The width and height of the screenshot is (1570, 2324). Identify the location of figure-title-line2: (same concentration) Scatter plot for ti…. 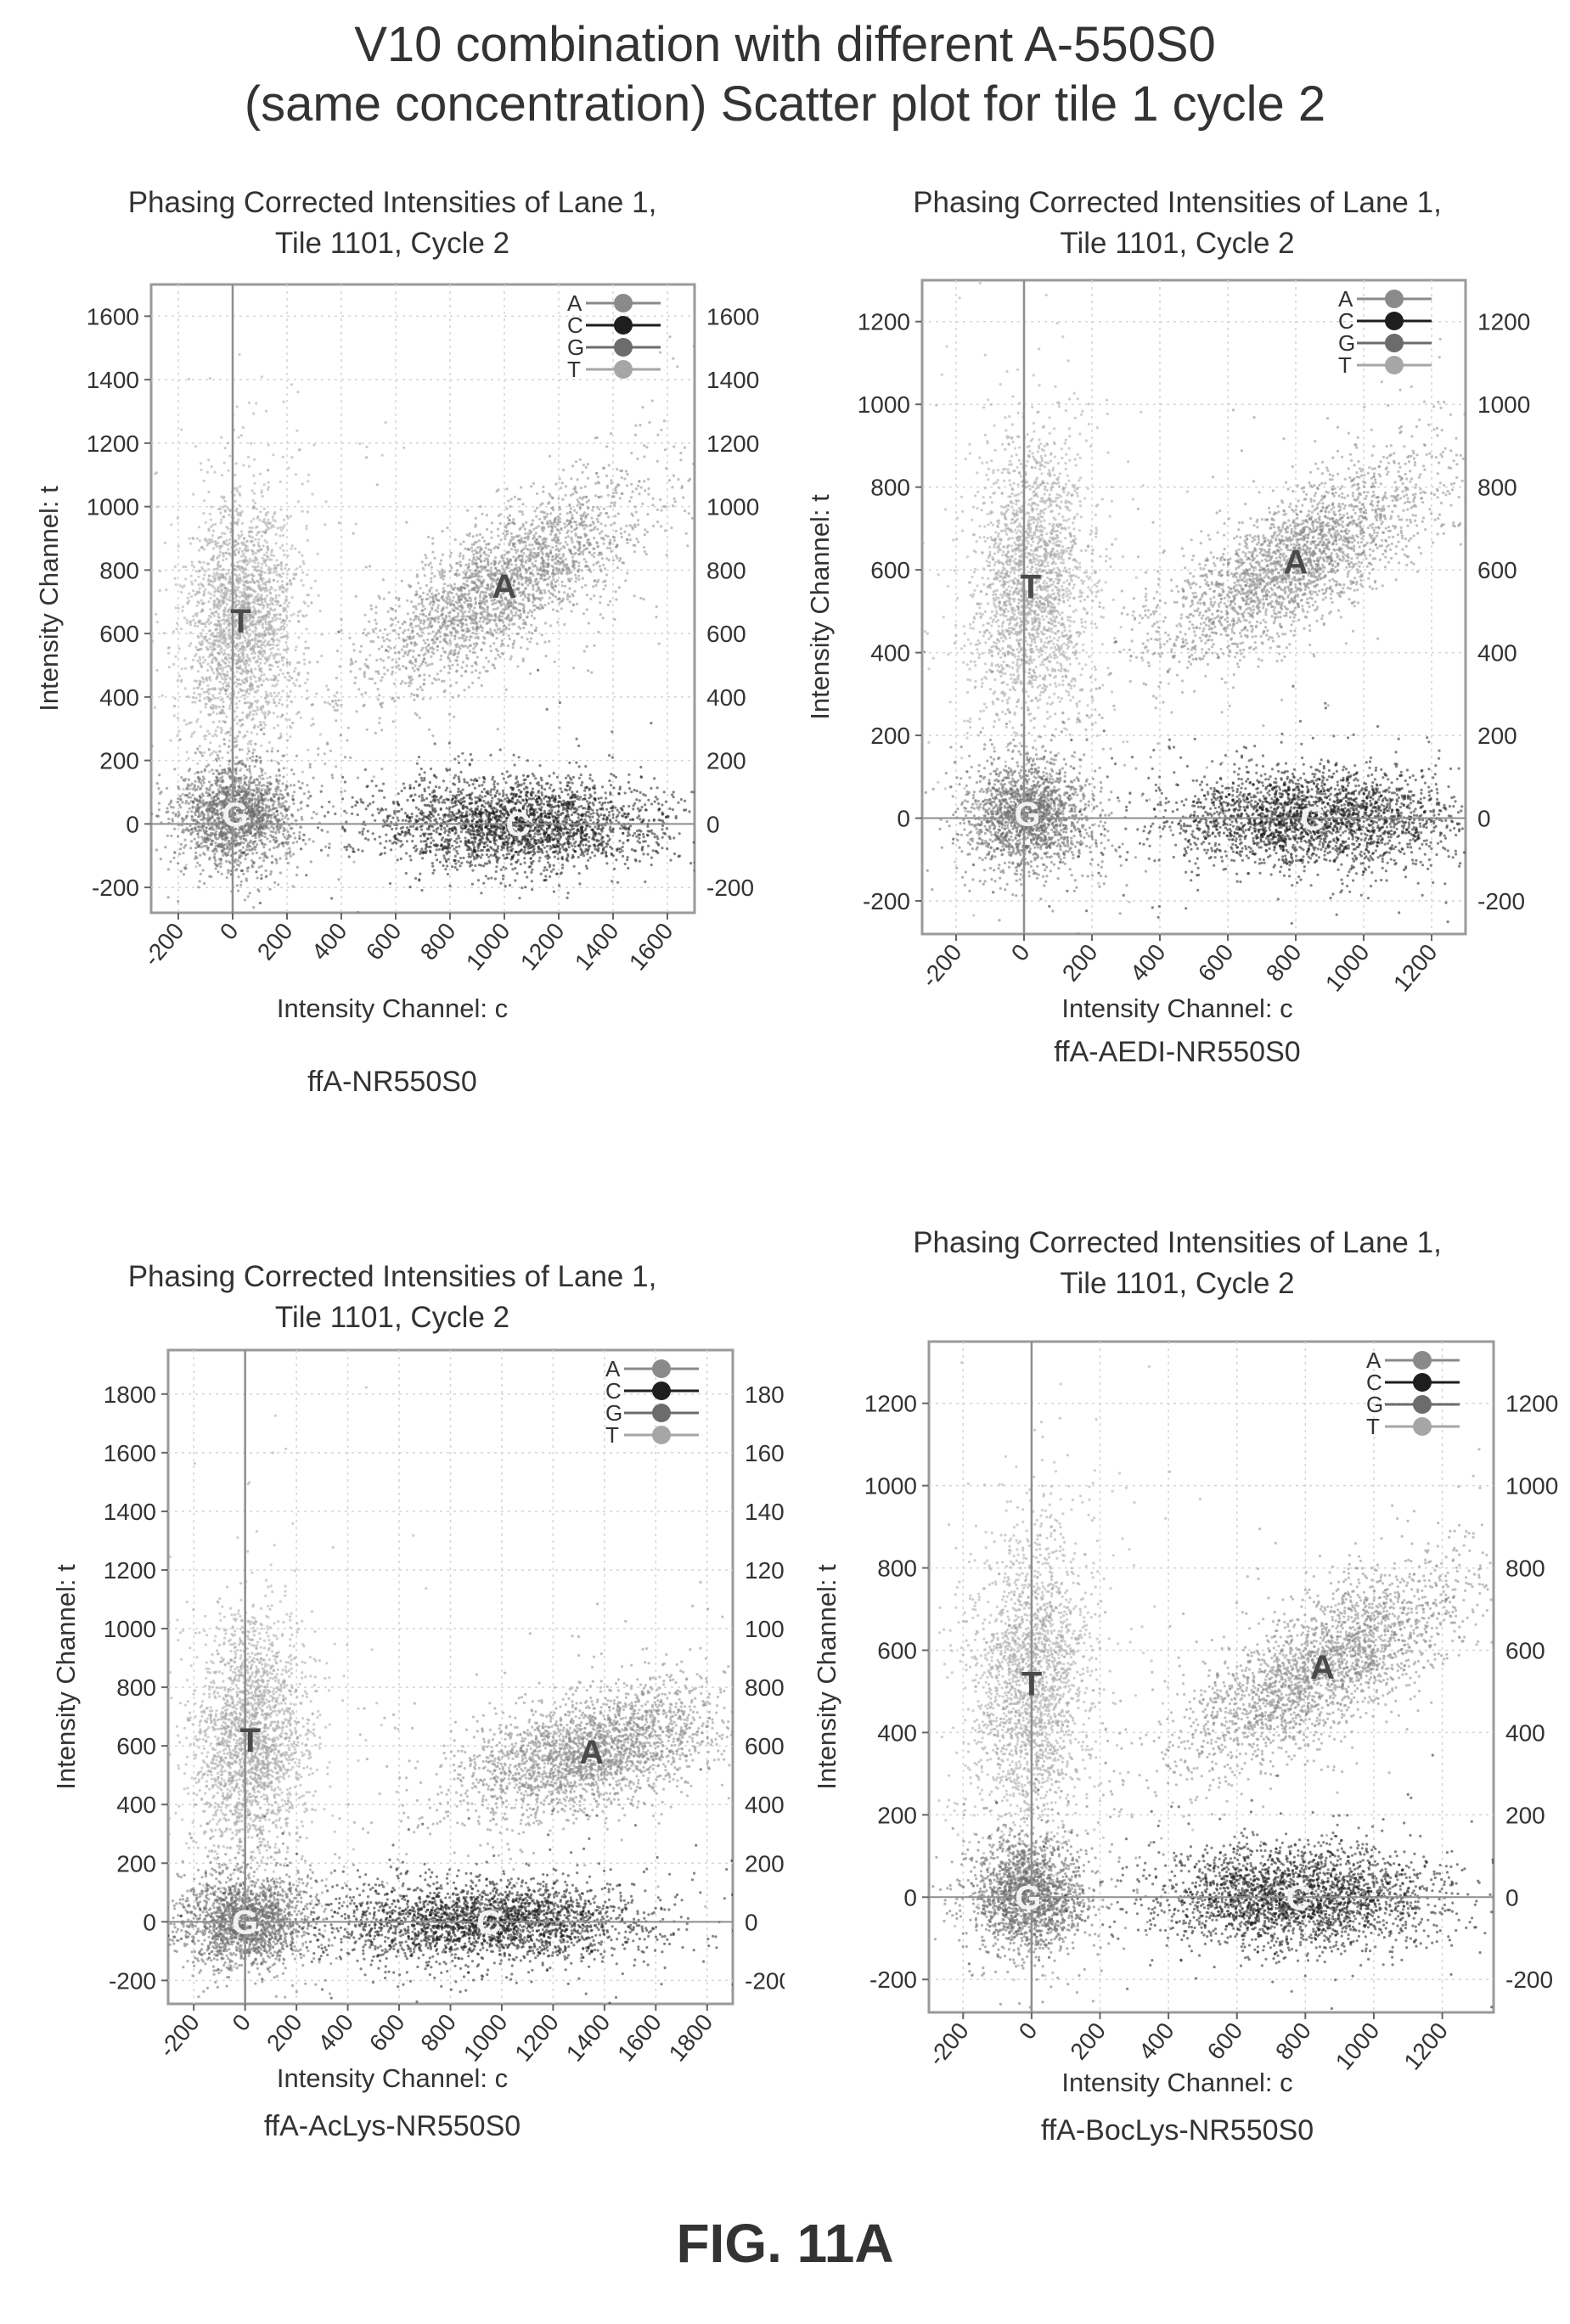
(785, 104).